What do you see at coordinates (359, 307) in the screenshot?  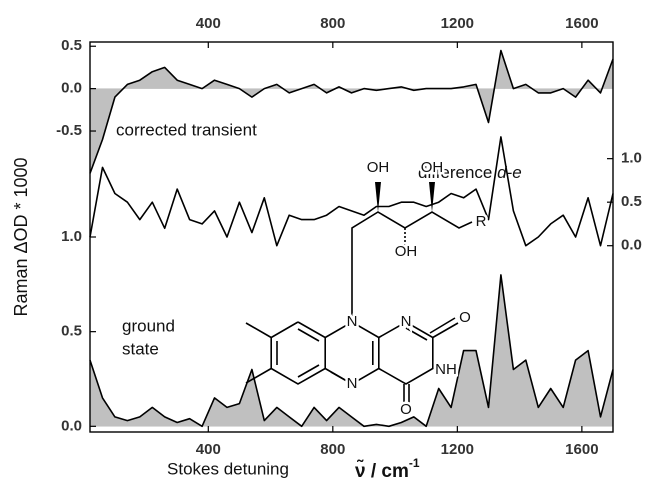 I see `bonds` at bounding box center [359, 307].